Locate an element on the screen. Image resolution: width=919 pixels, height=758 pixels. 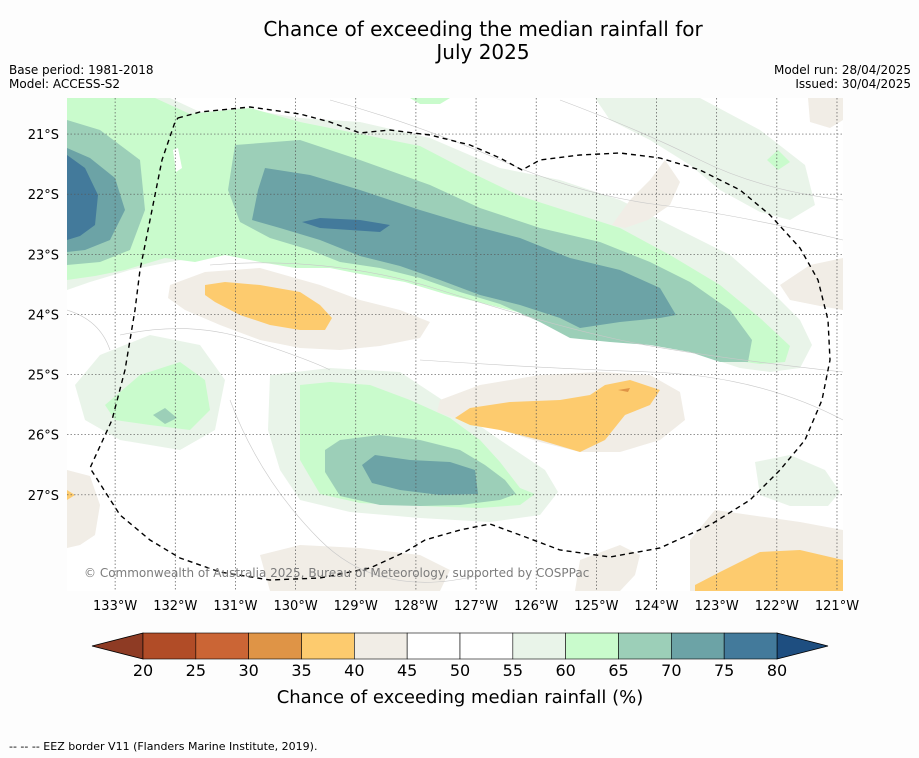
lon-label: 128°W is located at coordinates (416, 606).